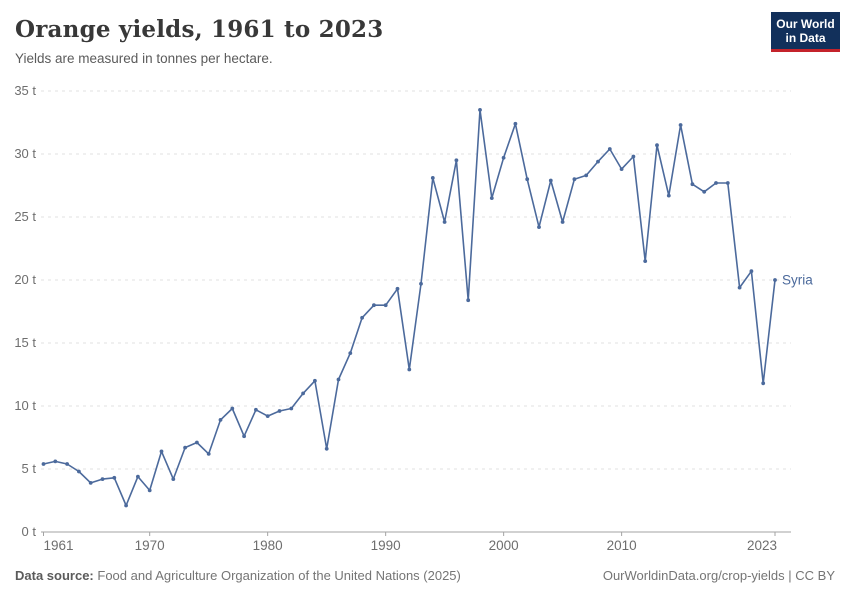 This screenshot has height=600, width=850. What do you see at coordinates (805, 24) in the screenshot?
I see `owid-logo-line1: Our World` at bounding box center [805, 24].